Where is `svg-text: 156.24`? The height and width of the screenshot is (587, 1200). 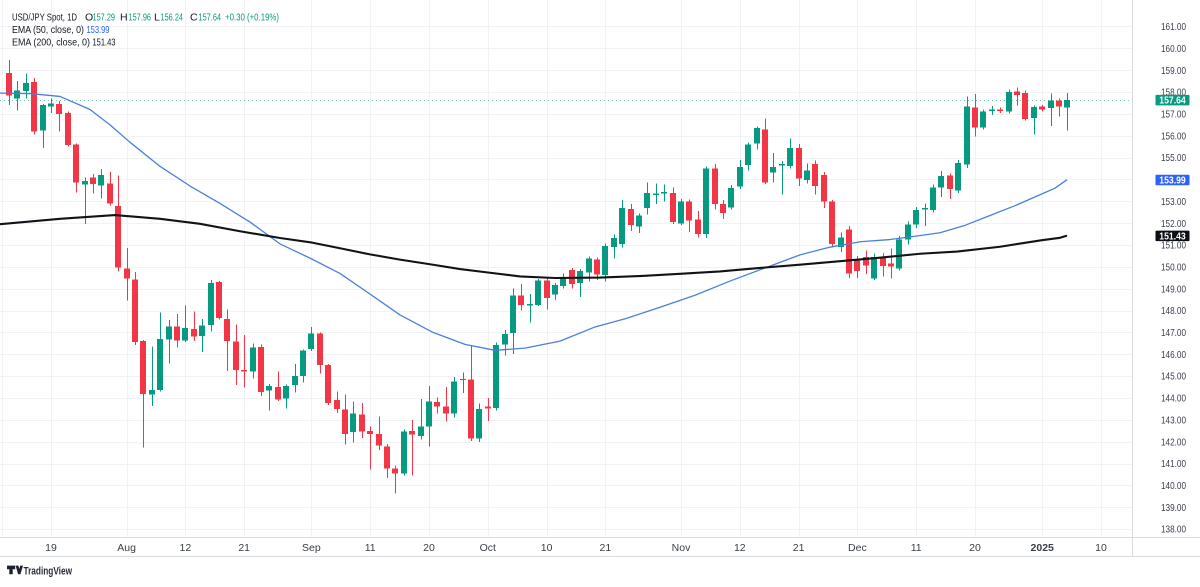 svg-text: 156.24 is located at coordinates (172, 18).